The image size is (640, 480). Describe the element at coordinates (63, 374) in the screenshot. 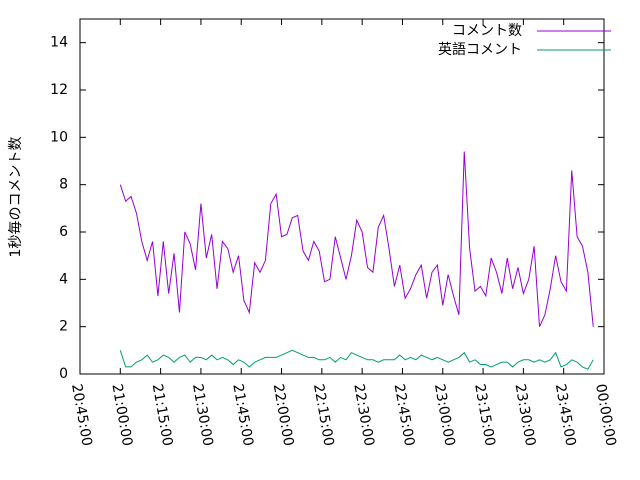

I see `y-tick-label: 0` at that location.